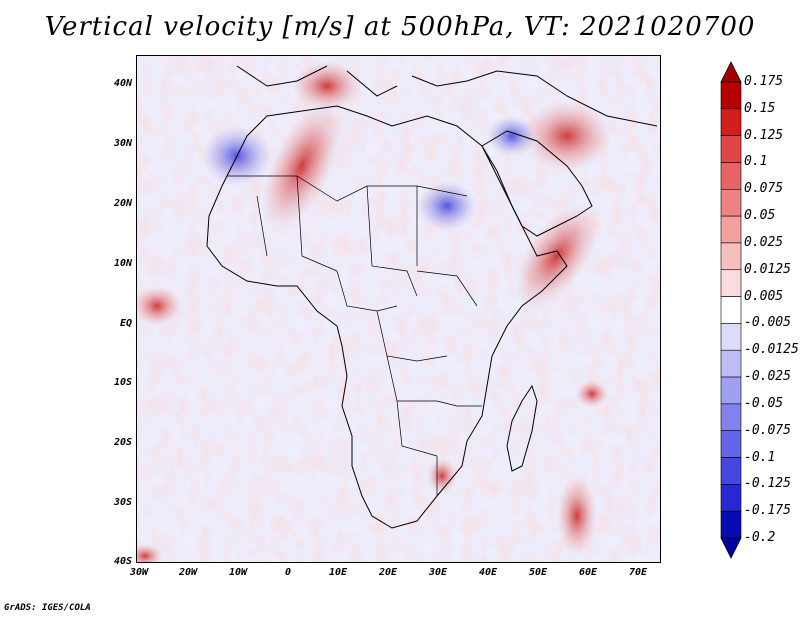 Image resolution: width=800 pixels, height=618 pixels. I want to click on lon-tick-label: 40E, so click(488, 572).